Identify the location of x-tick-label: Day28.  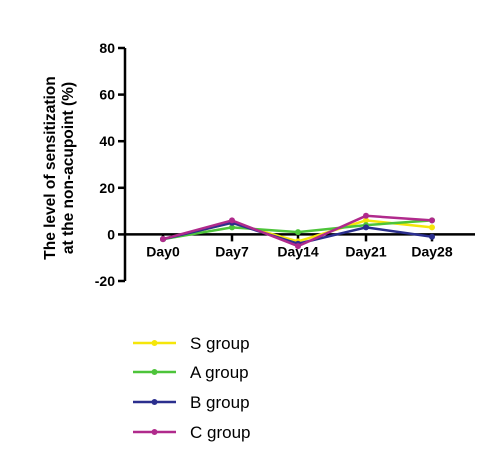
(431, 251).